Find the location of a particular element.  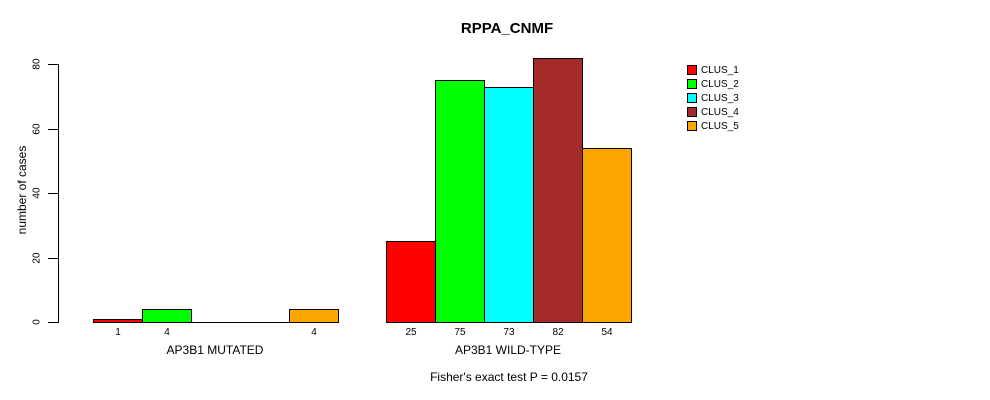

legend-label: CLUS_1 is located at coordinates (720, 70).